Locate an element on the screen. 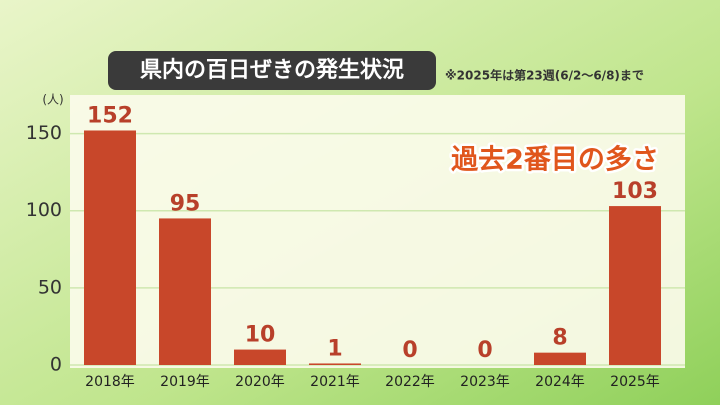 Image resolution: width=720 pixels, height=405 pixels. y-tick-label: 100 is located at coordinates (44, 210).